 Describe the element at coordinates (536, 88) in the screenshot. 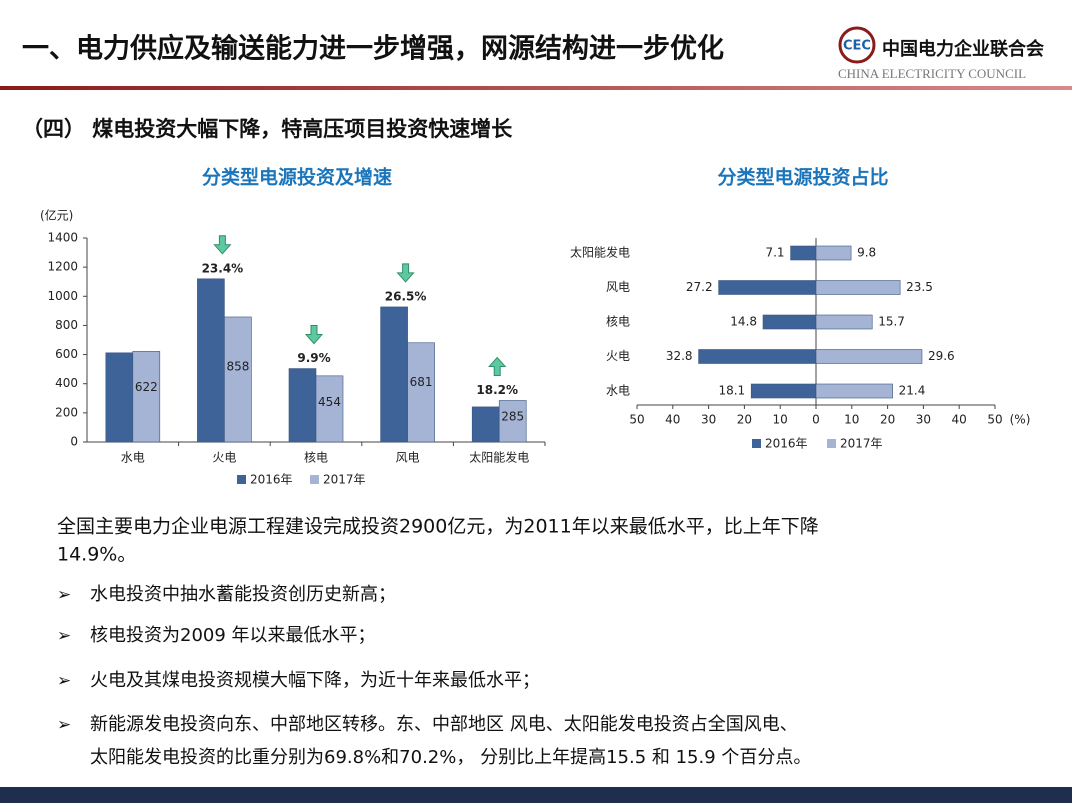

I see `header-rule` at that location.